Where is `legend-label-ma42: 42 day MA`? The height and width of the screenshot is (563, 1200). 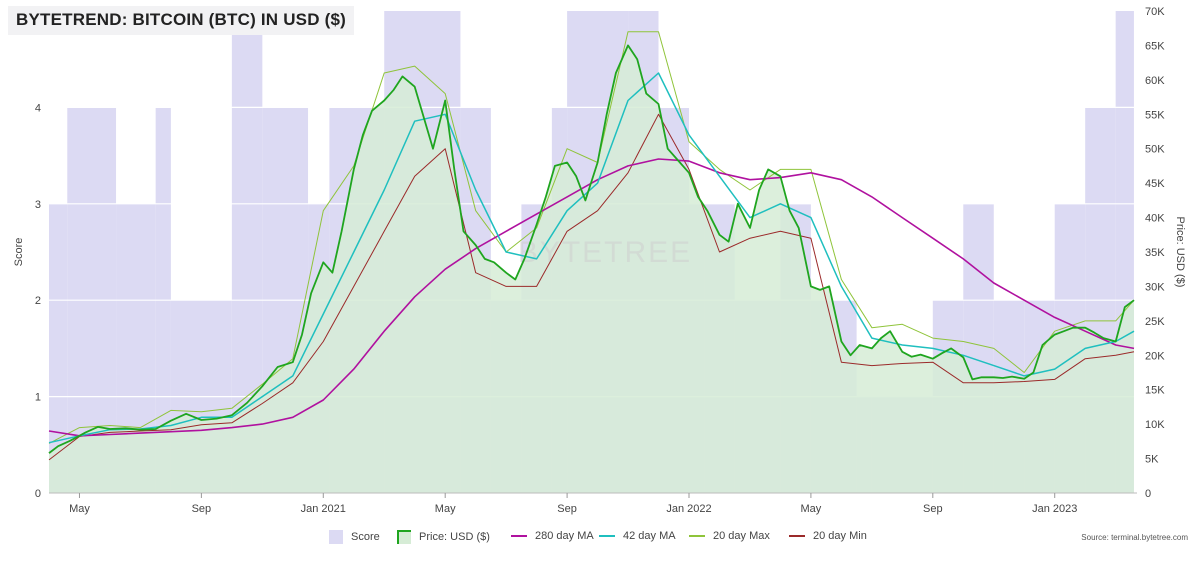 legend-label-ma42: 42 day MA is located at coordinates (649, 536).